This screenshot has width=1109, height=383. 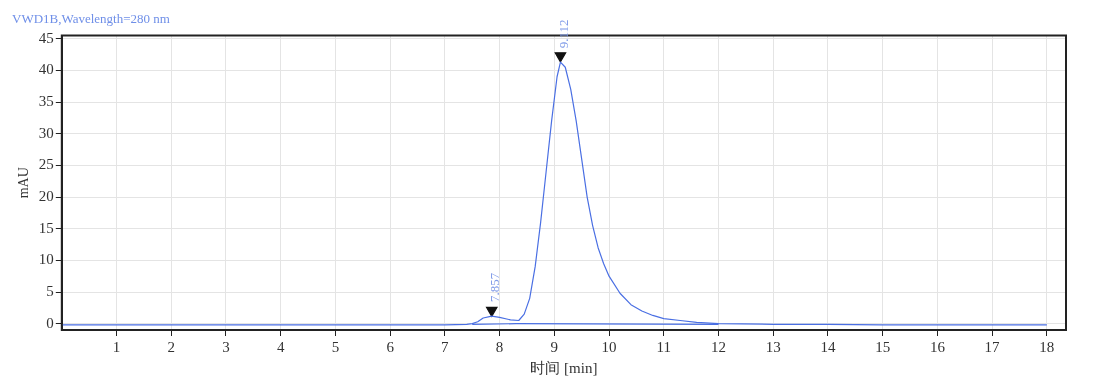 I want to click on x-tick-label: 14, so click(x=828, y=346).